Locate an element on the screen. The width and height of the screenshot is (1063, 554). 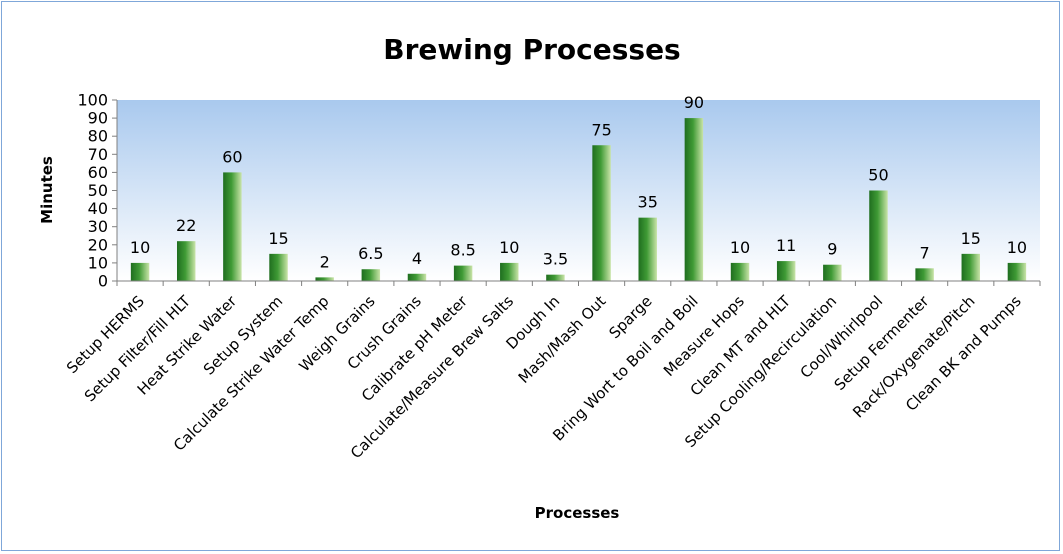
data-label: 8.5 is located at coordinates (462, 250).